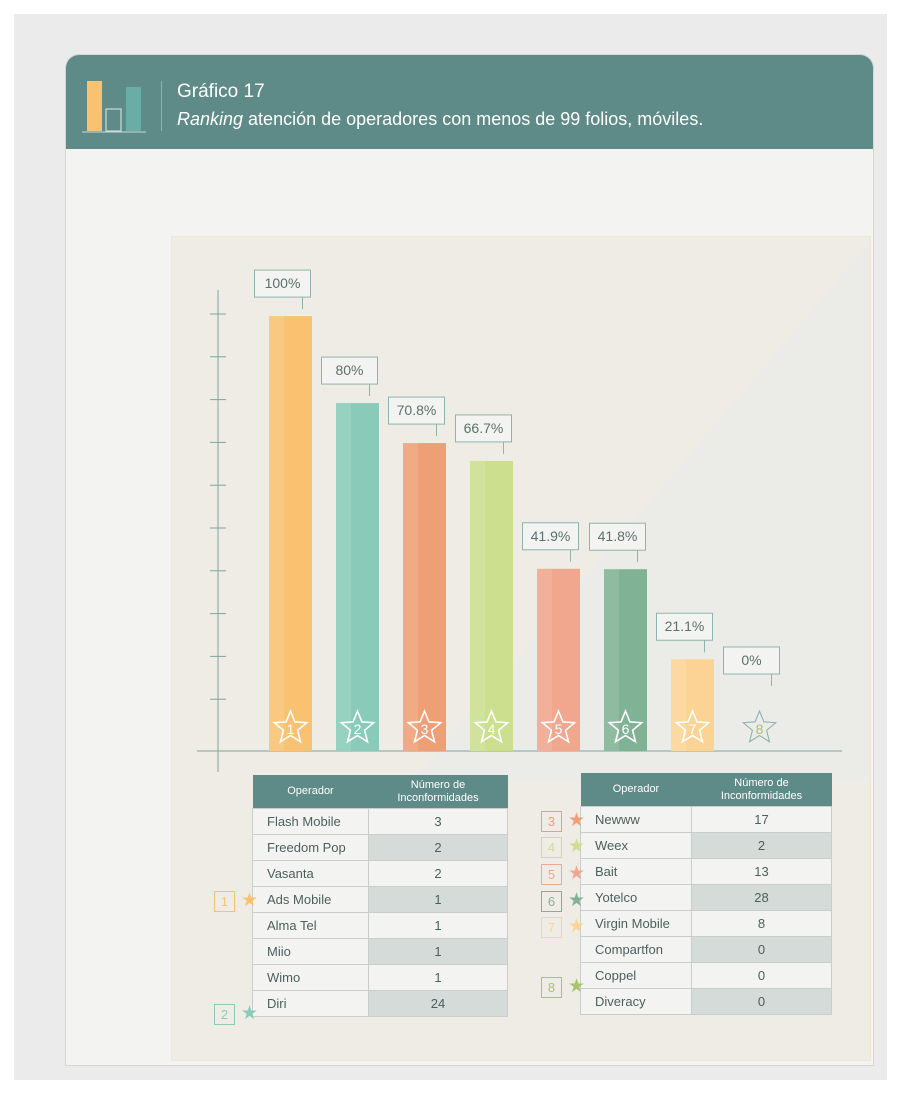 Image resolution: width=900 pixels, height=1099 pixels. What do you see at coordinates (626, 729) in the screenshot?
I see `rank-label: 6` at bounding box center [626, 729].